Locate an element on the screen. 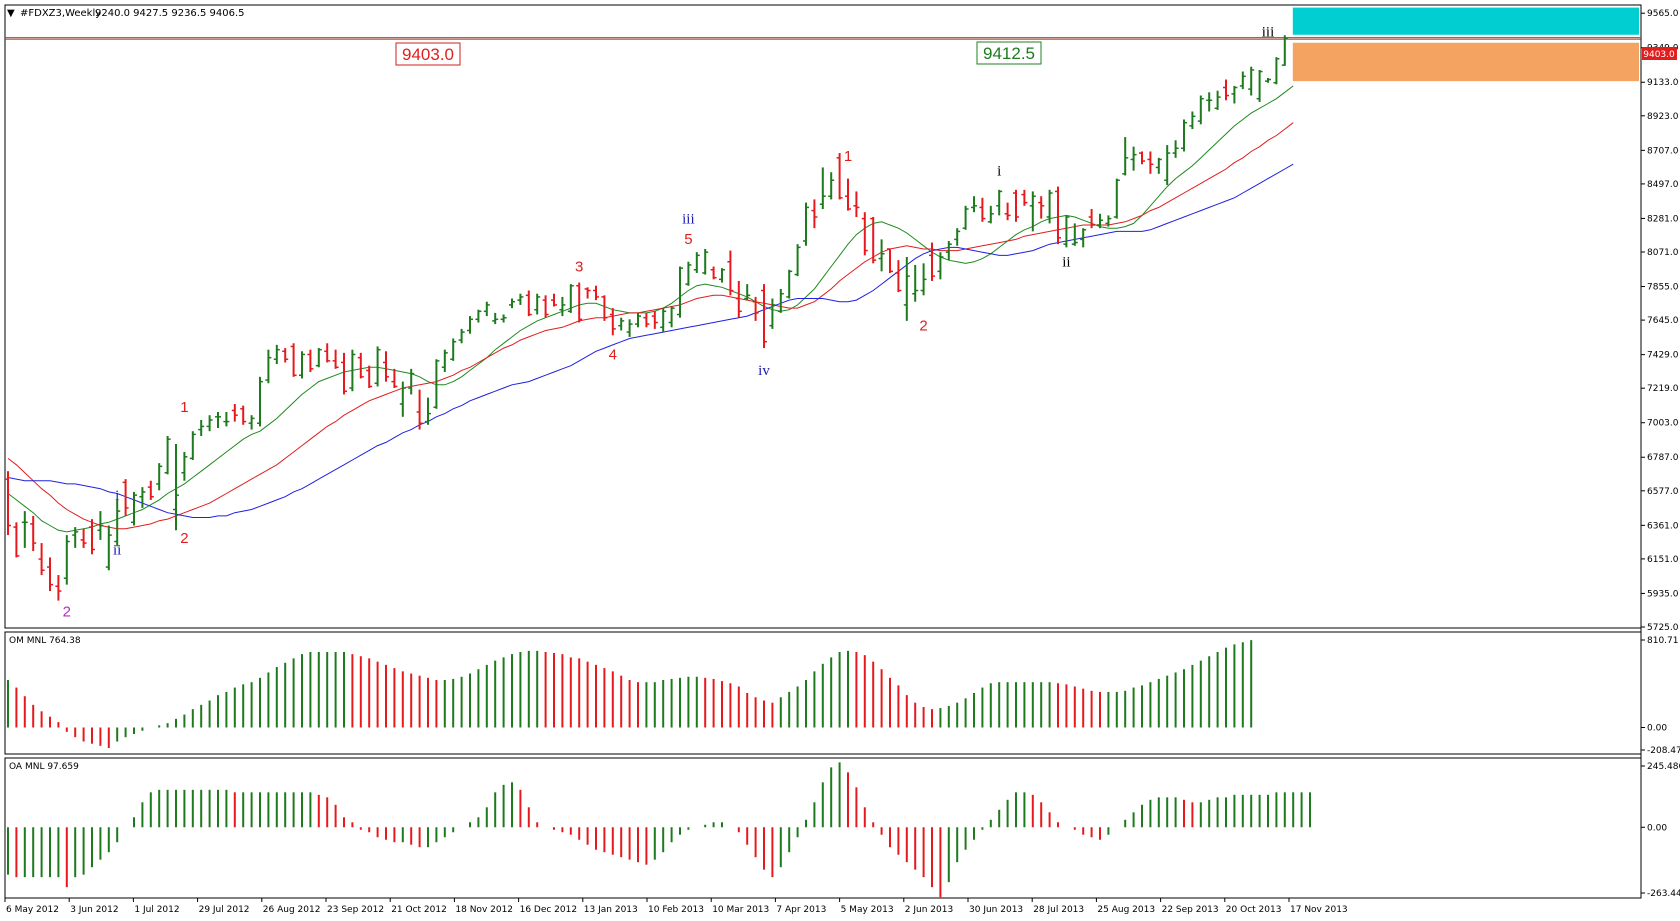 The width and height of the screenshot is (1680, 921). price-tick-label: 8923.0 is located at coordinates (1663, 117).